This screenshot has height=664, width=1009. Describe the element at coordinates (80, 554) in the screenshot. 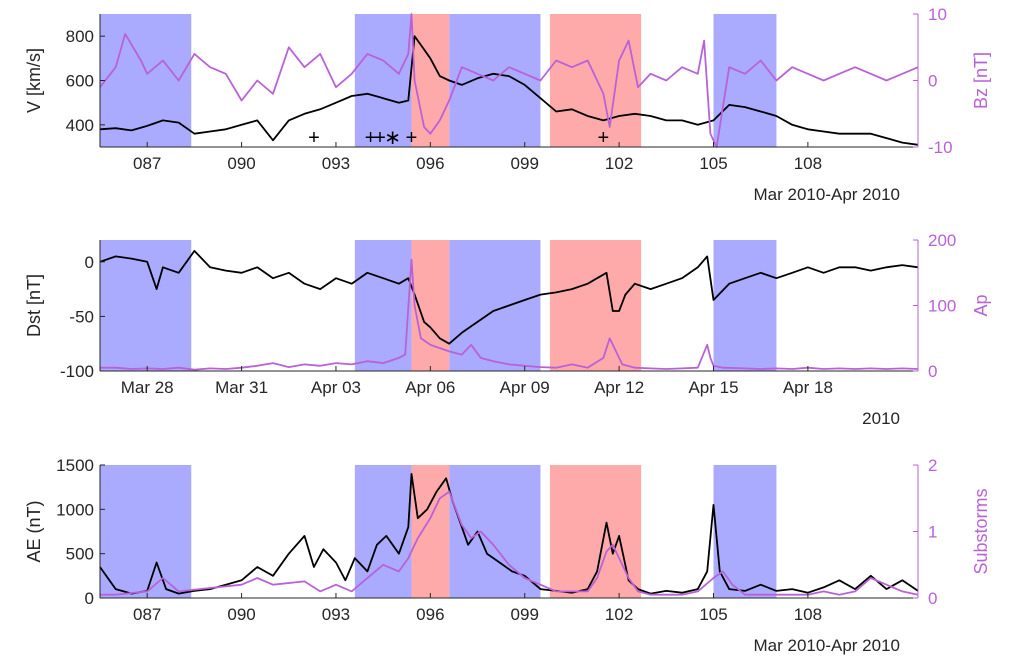

I see `y-tick-left-label: 500` at that location.